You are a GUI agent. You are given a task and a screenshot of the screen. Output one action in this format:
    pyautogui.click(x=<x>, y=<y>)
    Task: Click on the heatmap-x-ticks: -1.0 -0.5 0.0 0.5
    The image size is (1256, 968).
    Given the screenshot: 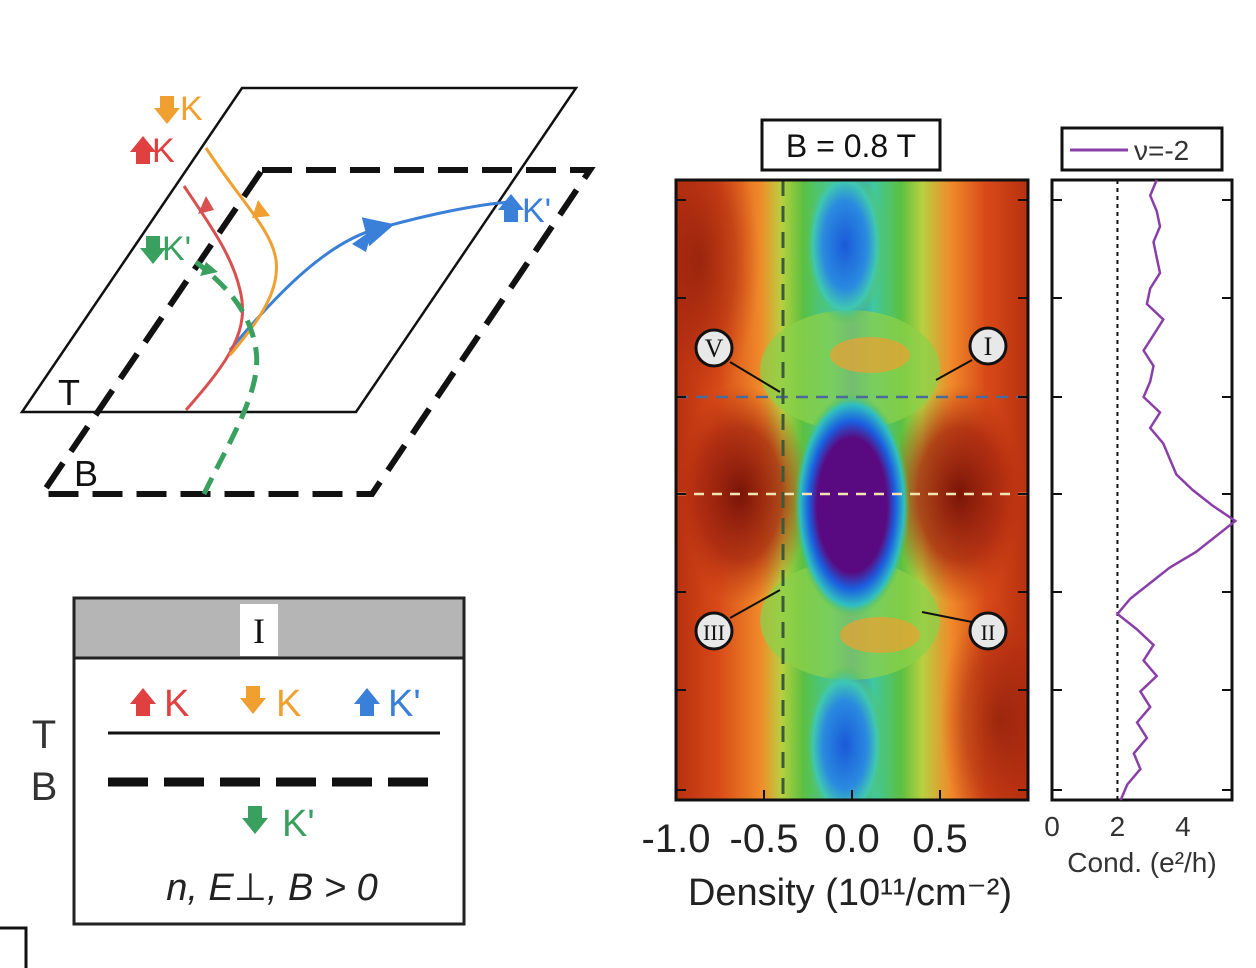 What is the action you would take?
    pyautogui.click(x=805, y=825)
    